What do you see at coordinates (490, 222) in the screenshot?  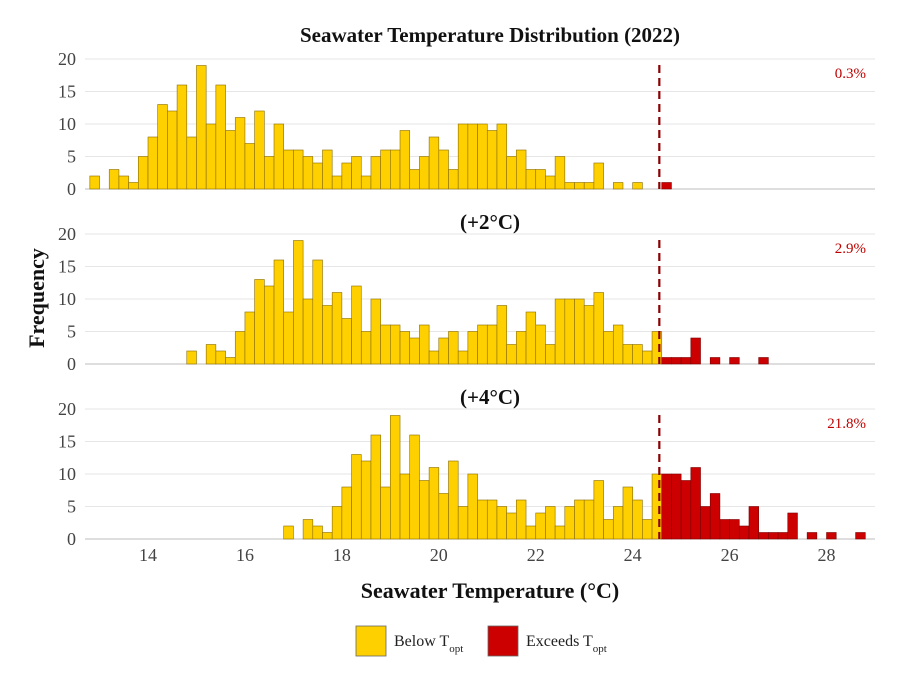 I see `panel-title: (+2°C)` at bounding box center [490, 222].